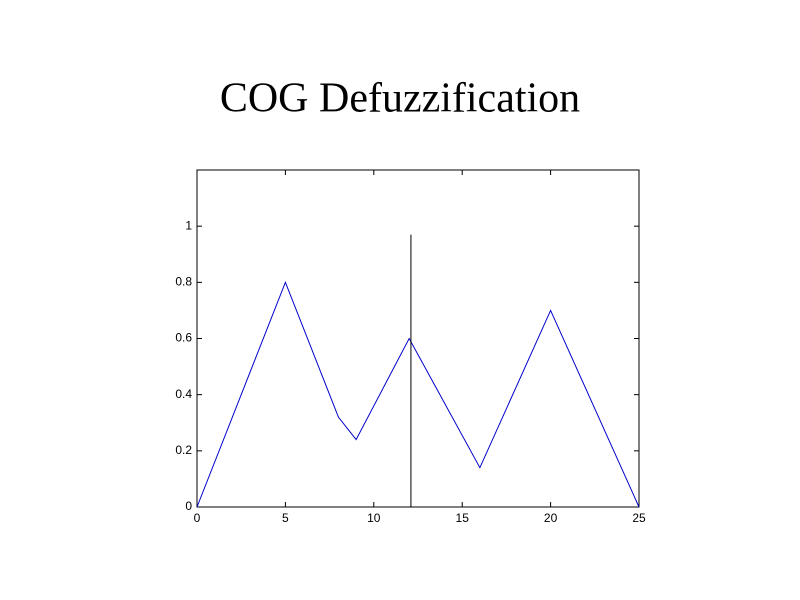  What do you see at coordinates (183, 282) in the screenshot?
I see `y-tick-label: 0.8` at bounding box center [183, 282].